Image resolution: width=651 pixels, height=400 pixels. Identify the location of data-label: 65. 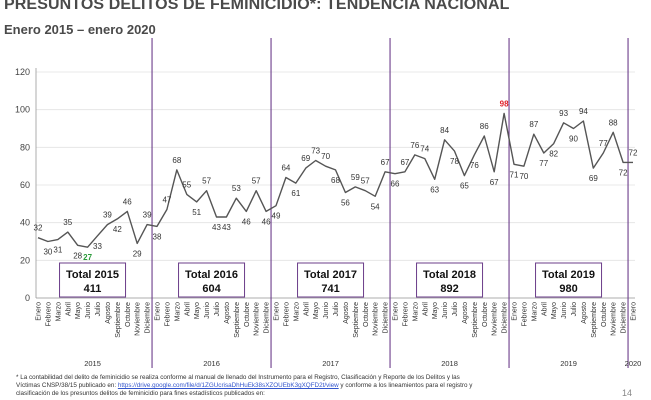
(464, 186).